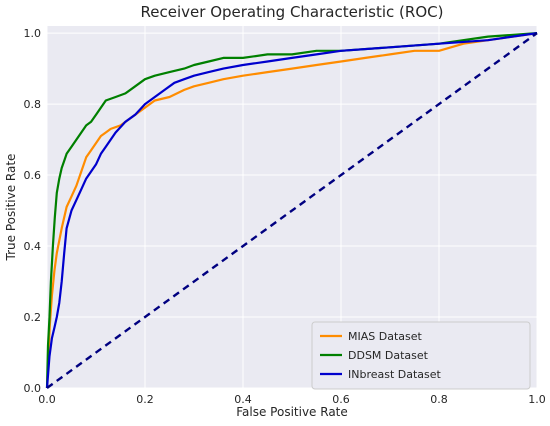  Describe the element at coordinates (439, 399) in the screenshot. I see `x-tick-label: 0.8` at that location.